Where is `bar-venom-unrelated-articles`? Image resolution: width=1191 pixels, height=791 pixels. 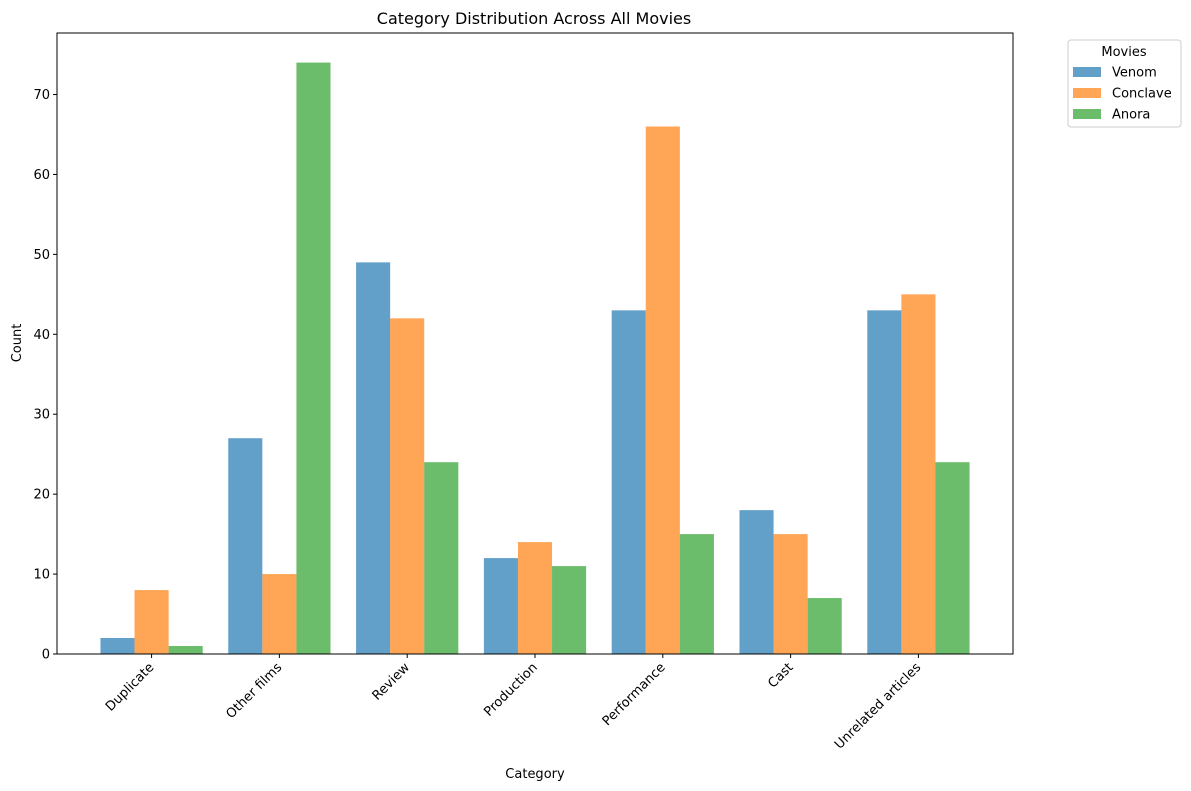 bar-venom-unrelated-articles is located at coordinates (884, 482).